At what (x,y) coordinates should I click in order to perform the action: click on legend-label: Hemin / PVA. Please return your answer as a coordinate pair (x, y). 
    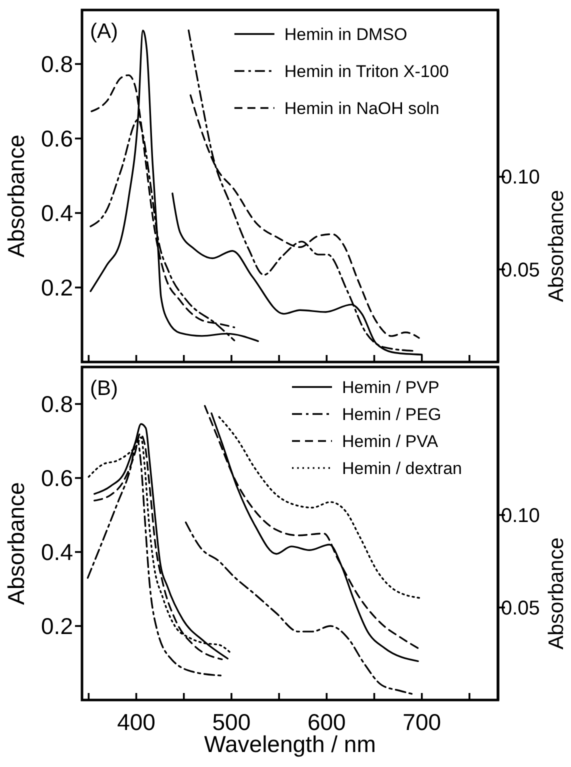
    Looking at the image, I should click on (390, 441).